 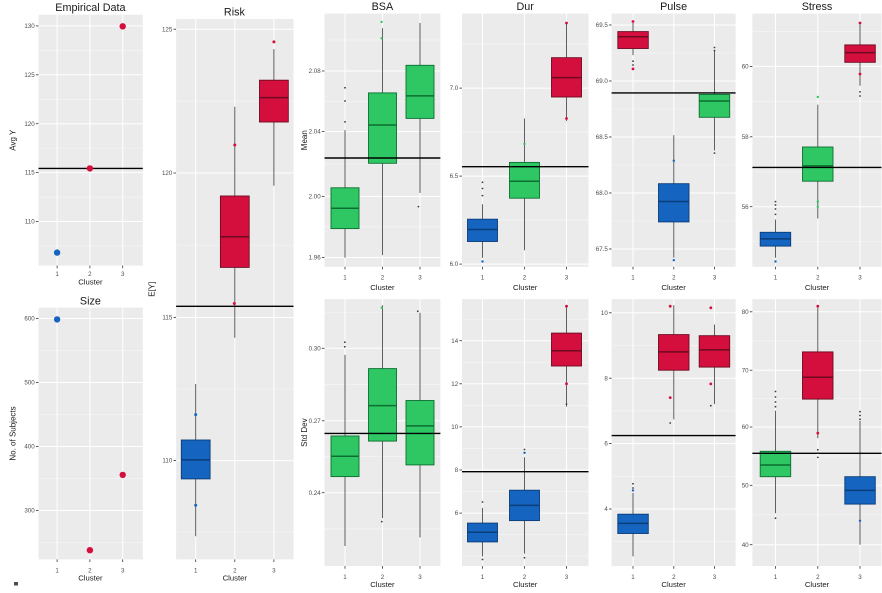 I want to click on svg-text: 400, so click(x=29, y=447).